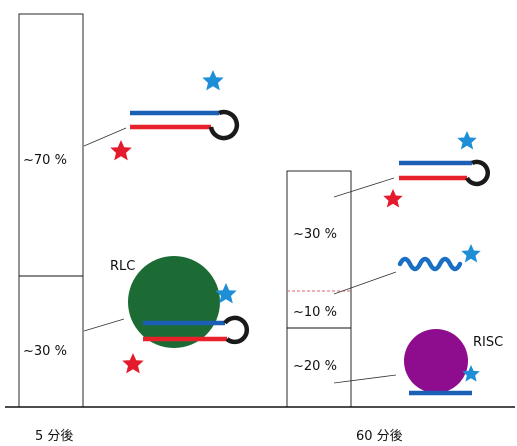 This screenshot has width=517, height=446. Describe the element at coordinates (379, 436) in the screenshot. I see `x-label-60min: 60 分後` at that location.